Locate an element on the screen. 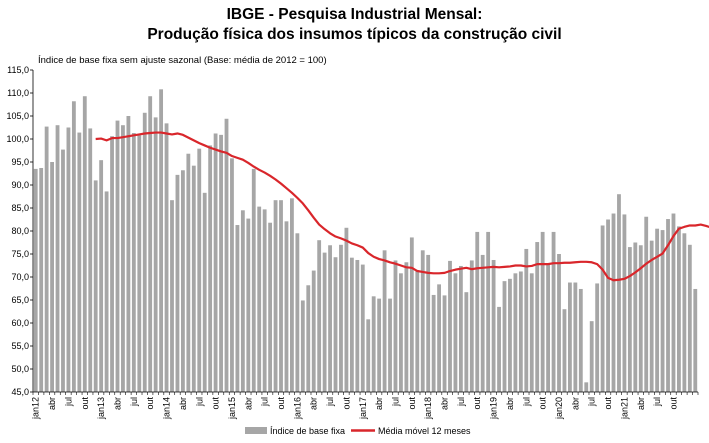  x-tick-label: jan20 is located at coordinates (559, 408).